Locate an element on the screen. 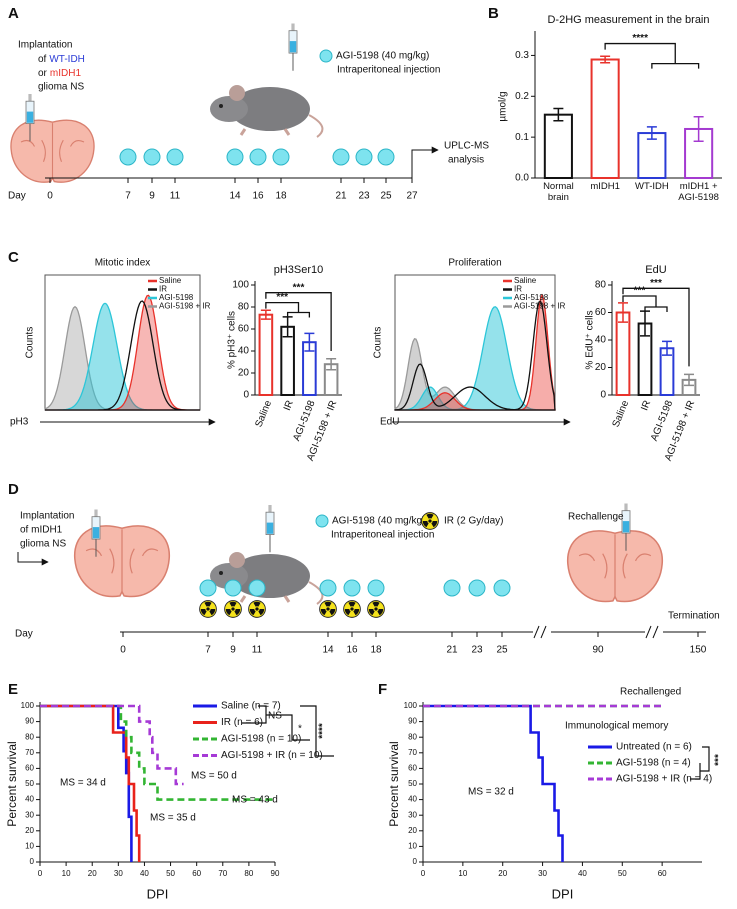  annotation: NS is located at coordinates (275, 716).